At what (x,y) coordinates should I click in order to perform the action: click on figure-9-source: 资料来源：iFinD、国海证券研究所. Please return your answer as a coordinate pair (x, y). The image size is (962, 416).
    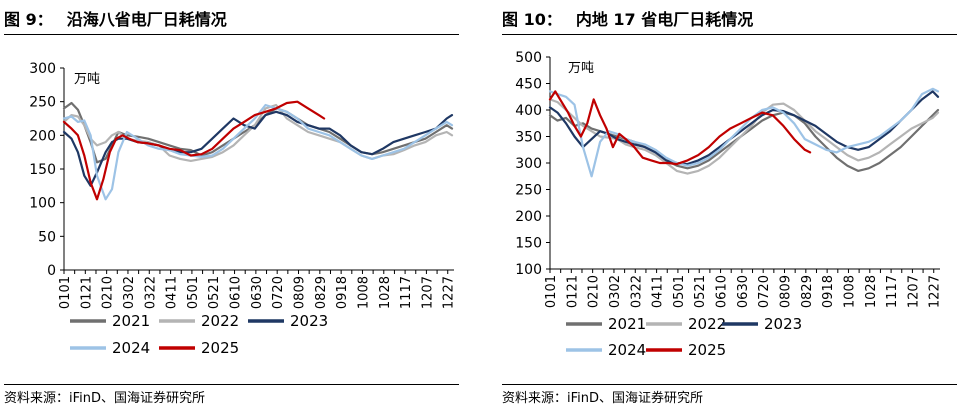
    Looking at the image, I should click on (105, 398).